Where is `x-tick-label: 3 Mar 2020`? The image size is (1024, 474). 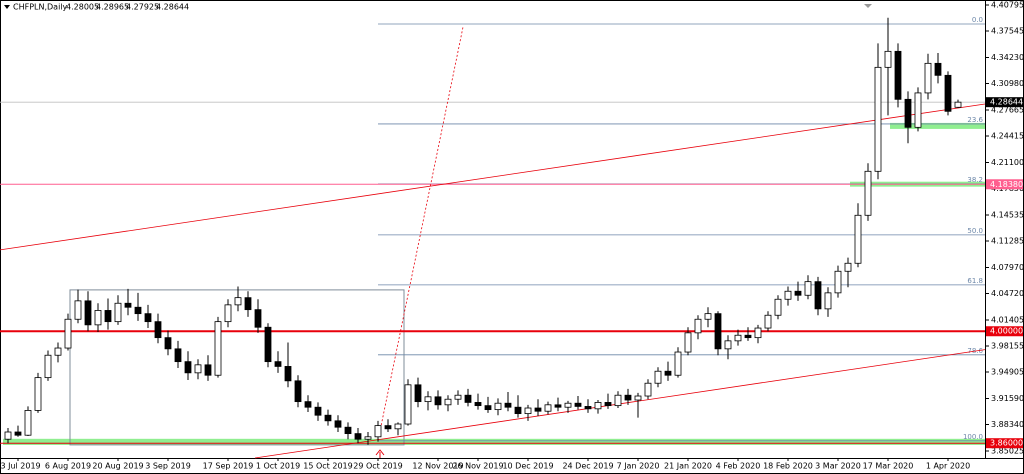
x-tick-label: 3 Mar 2020 is located at coordinates (838, 466).